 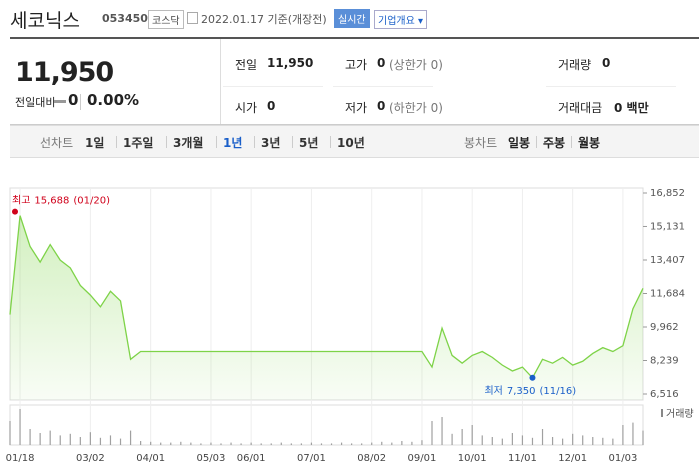 What do you see at coordinates (309, 143) in the screenshot?
I see `period-button: 5년` at bounding box center [309, 143].